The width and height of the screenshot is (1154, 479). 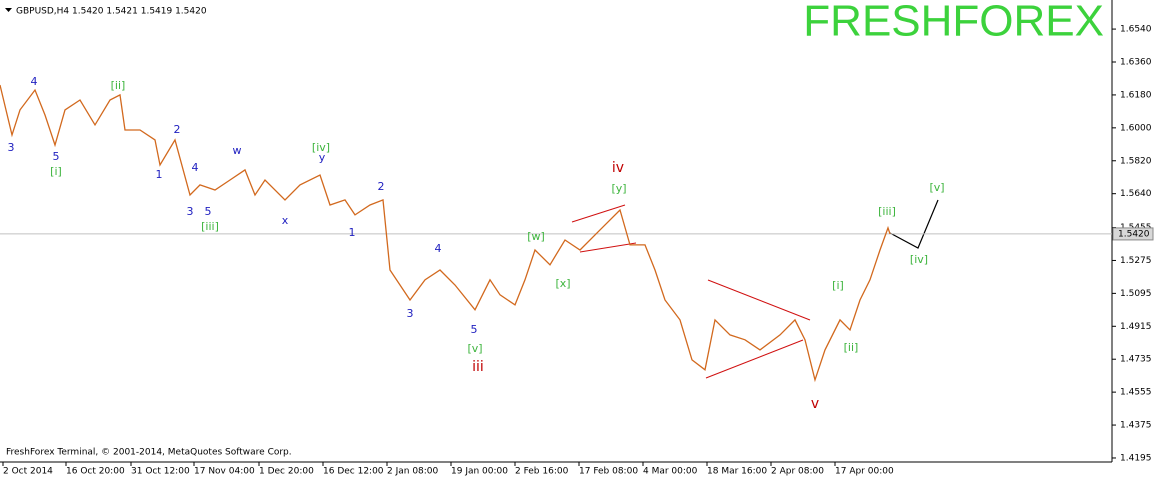 I want to click on menu-arrow, so click(x=8, y=10).